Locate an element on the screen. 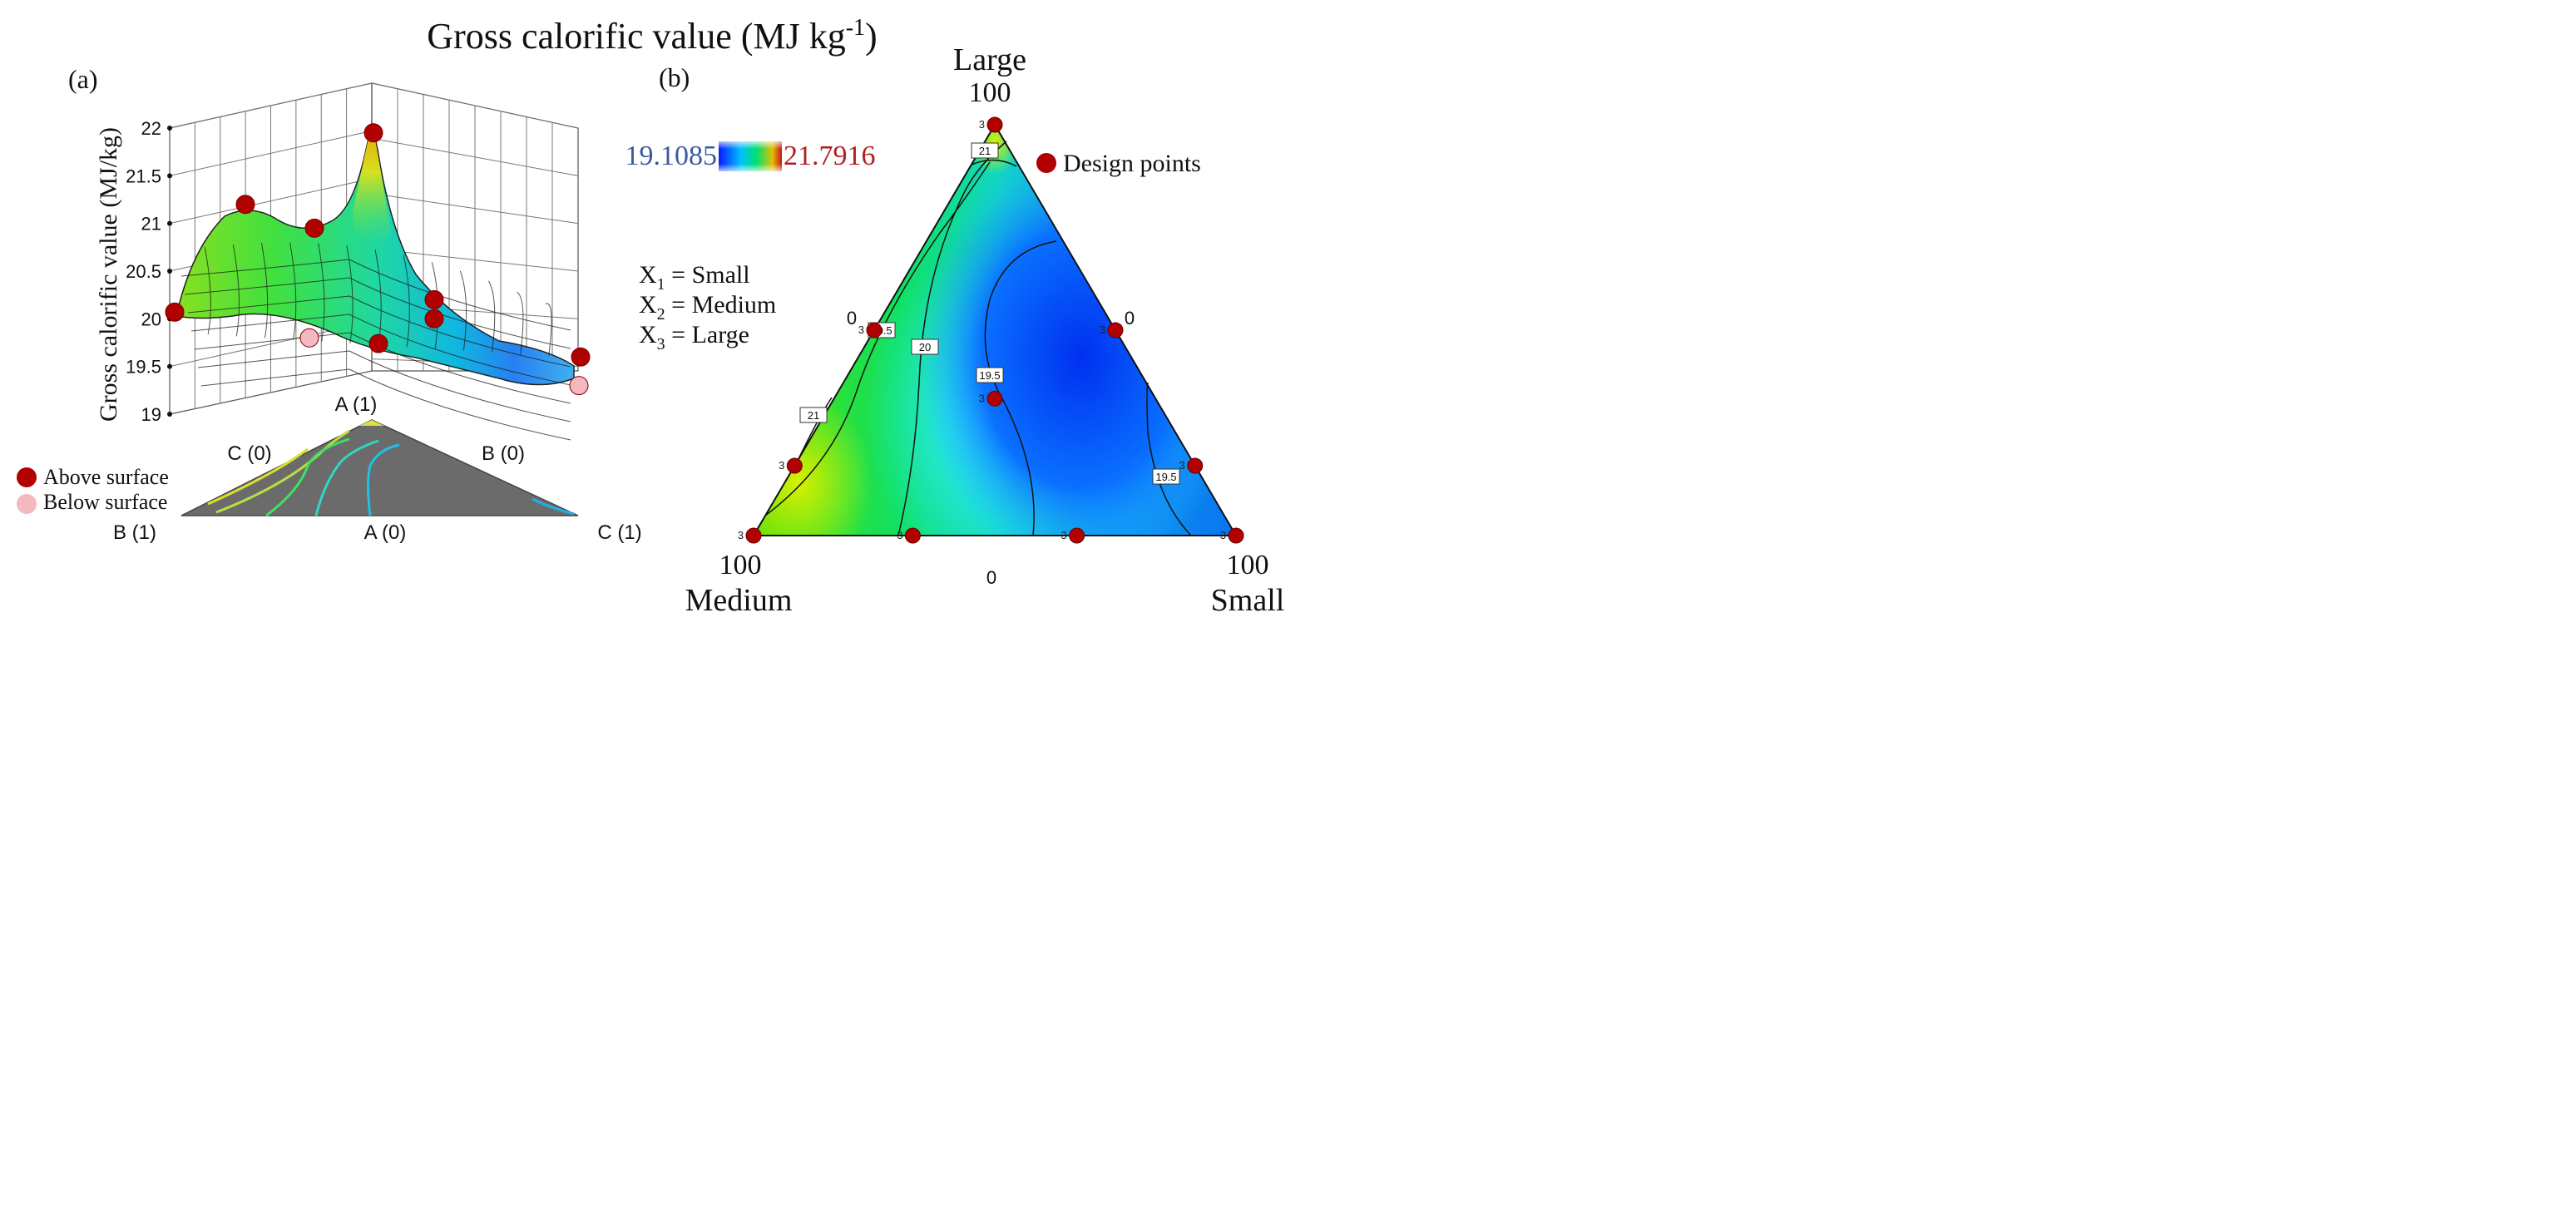  legend-below-marker is located at coordinates (27, 504).